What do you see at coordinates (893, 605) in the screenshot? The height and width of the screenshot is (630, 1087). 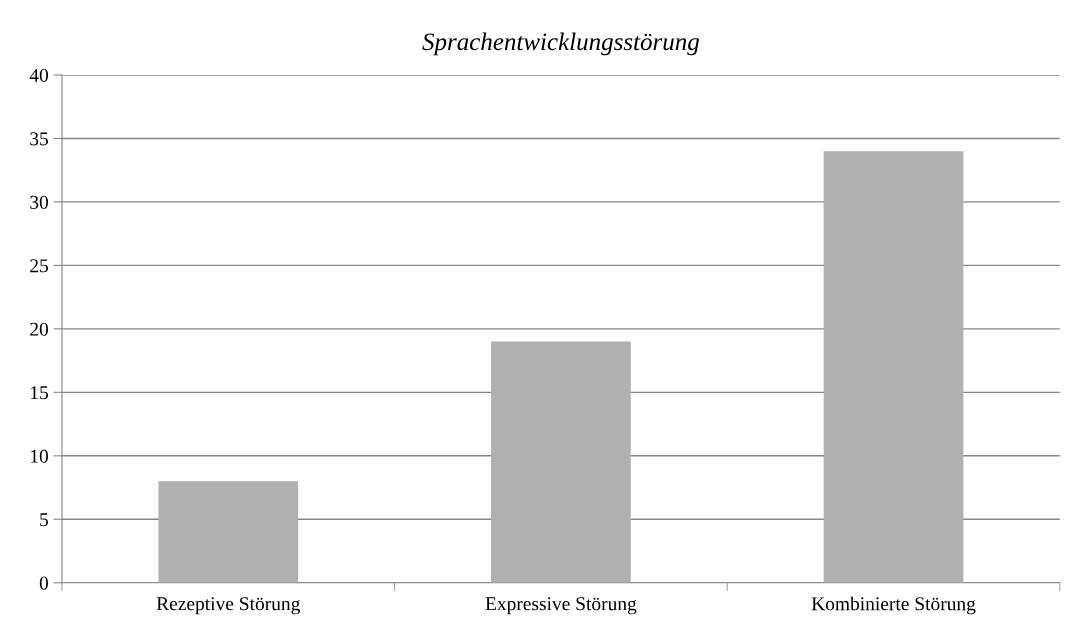 I see `x-tick-label: Kombinierte Störung` at bounding box center [893, 605].